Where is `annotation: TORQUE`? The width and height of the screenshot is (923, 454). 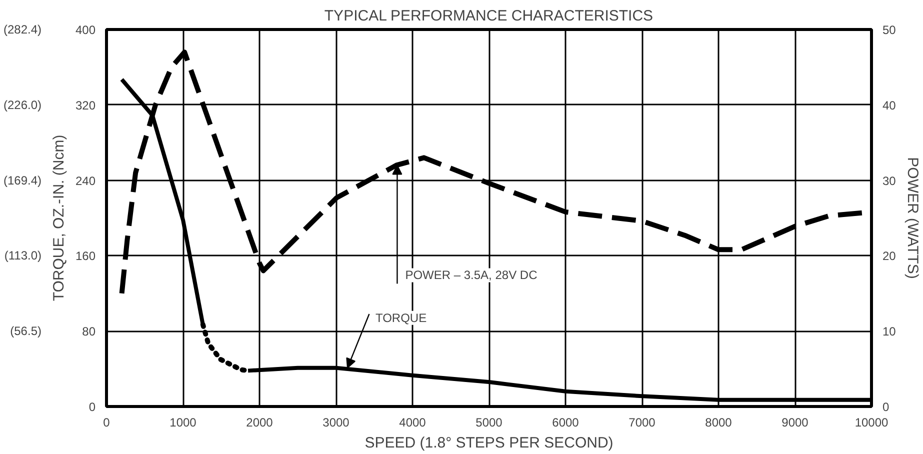
annotation: TORQUE is located at coordinates (401, 317).